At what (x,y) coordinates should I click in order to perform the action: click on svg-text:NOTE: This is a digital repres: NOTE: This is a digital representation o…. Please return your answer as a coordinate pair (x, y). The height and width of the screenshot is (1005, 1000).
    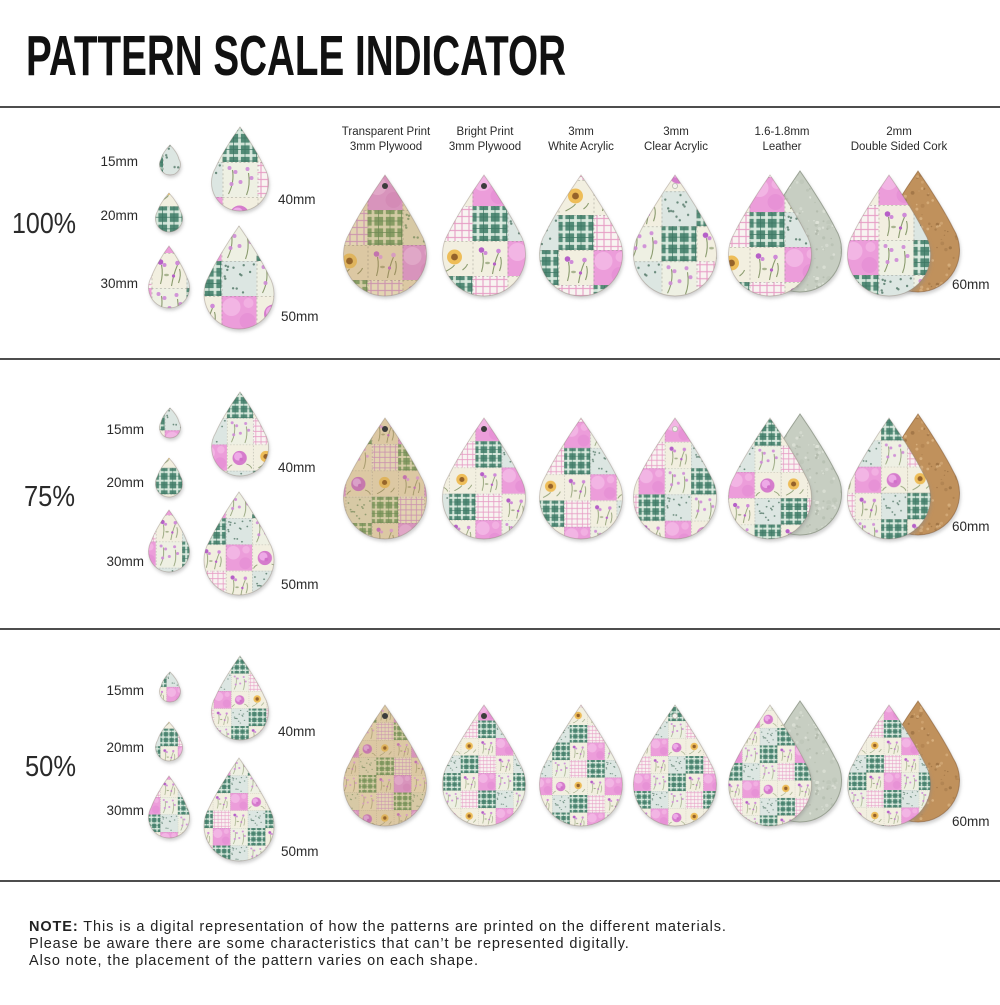
    Looking at the image, I should click on (378, 927).